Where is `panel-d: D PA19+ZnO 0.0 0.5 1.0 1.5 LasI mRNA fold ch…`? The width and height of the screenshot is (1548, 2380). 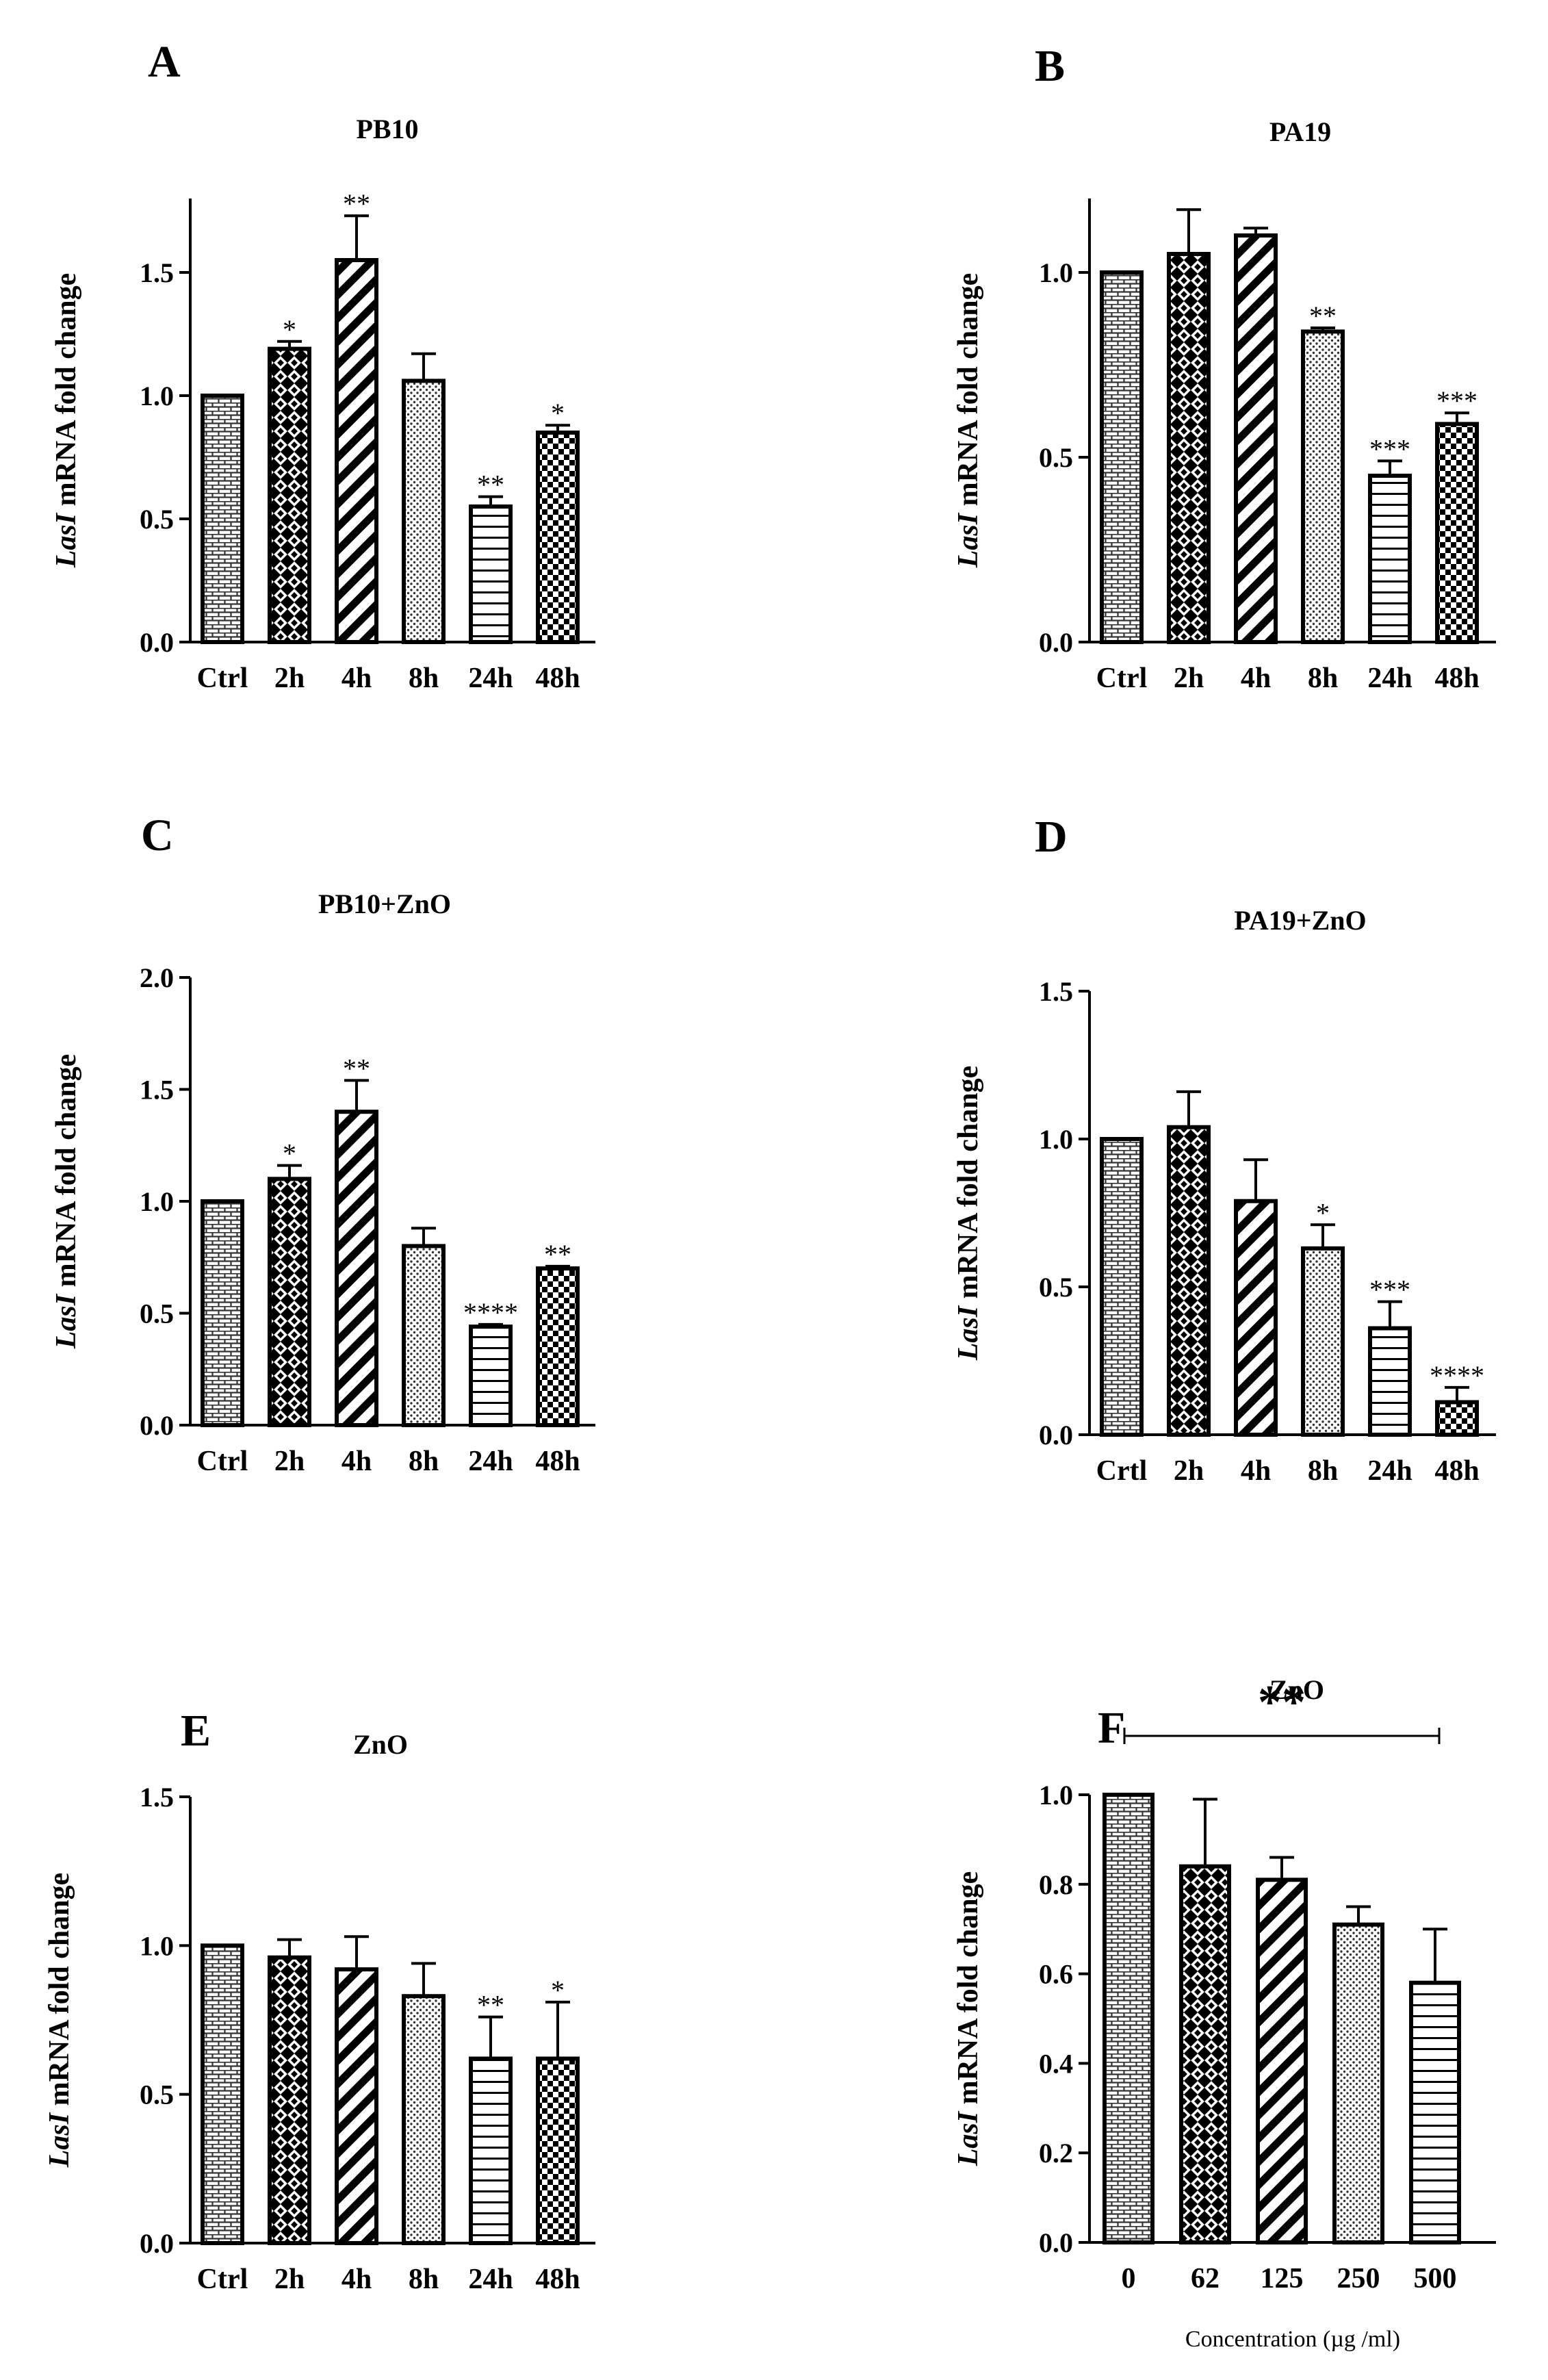
panel-d: D PA19+ZnO 0.0 0.5 1.0 1.5 LasI mRNA fold ch… is located at coordinates (1224, 1149).